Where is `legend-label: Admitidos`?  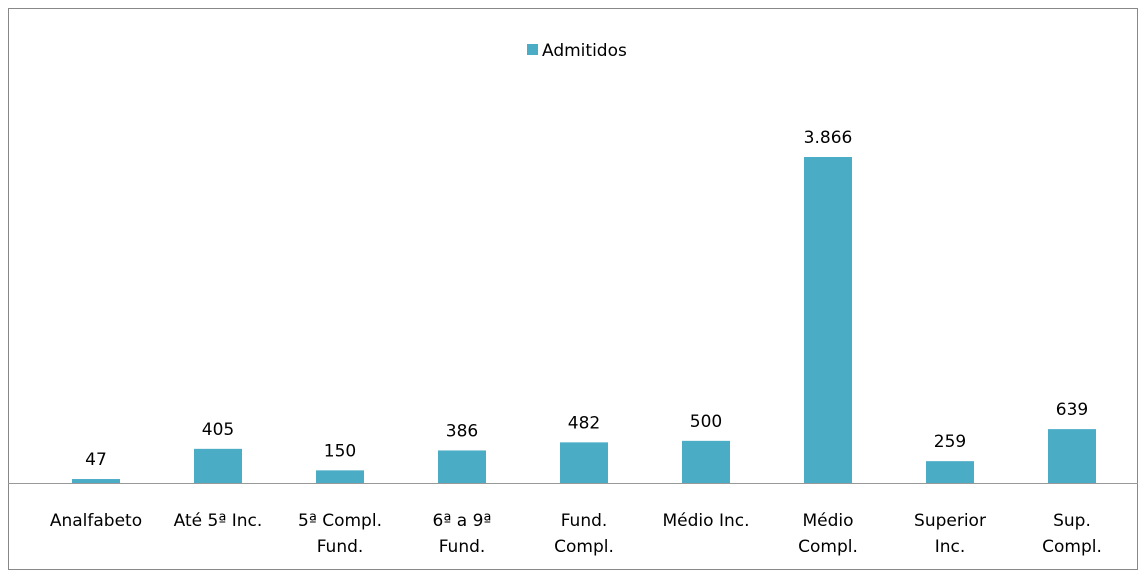
legend-label: Admitidos is located at coordinates (584, 51).